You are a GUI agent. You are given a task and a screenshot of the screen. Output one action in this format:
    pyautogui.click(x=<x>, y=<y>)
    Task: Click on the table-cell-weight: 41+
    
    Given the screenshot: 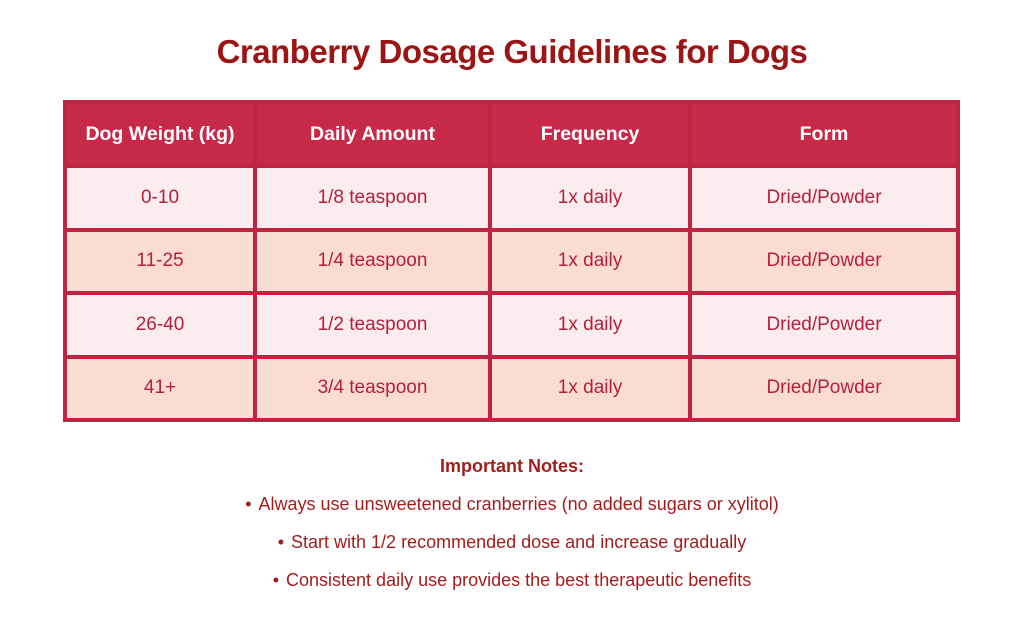 What is the action you would take?
    pyautogui.click(x=160, y=388)
    